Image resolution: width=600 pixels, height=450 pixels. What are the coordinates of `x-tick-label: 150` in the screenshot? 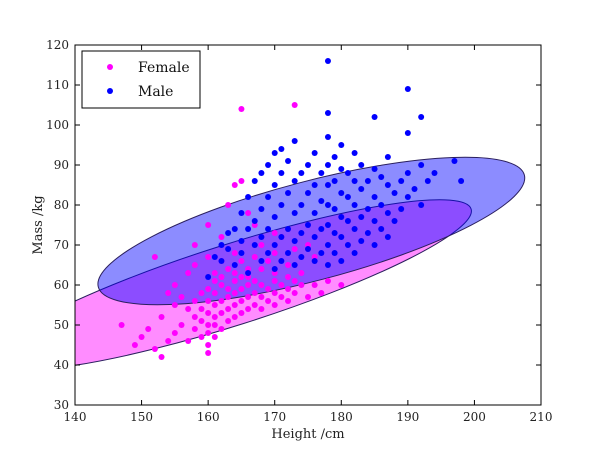 It's located at (141, 417).